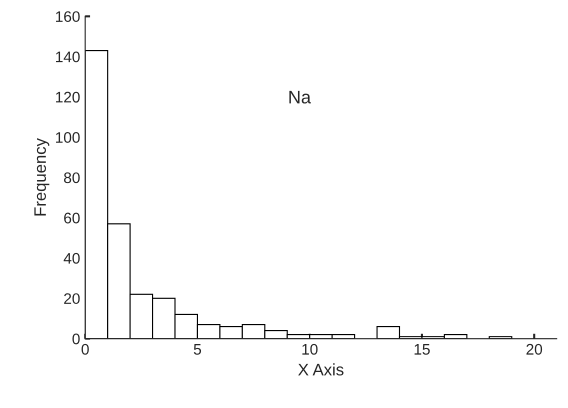  What do you see at coordinates (85, 349) in the screenshot?
I see `x-tick-label: 0` at bounding box center [85, 349].